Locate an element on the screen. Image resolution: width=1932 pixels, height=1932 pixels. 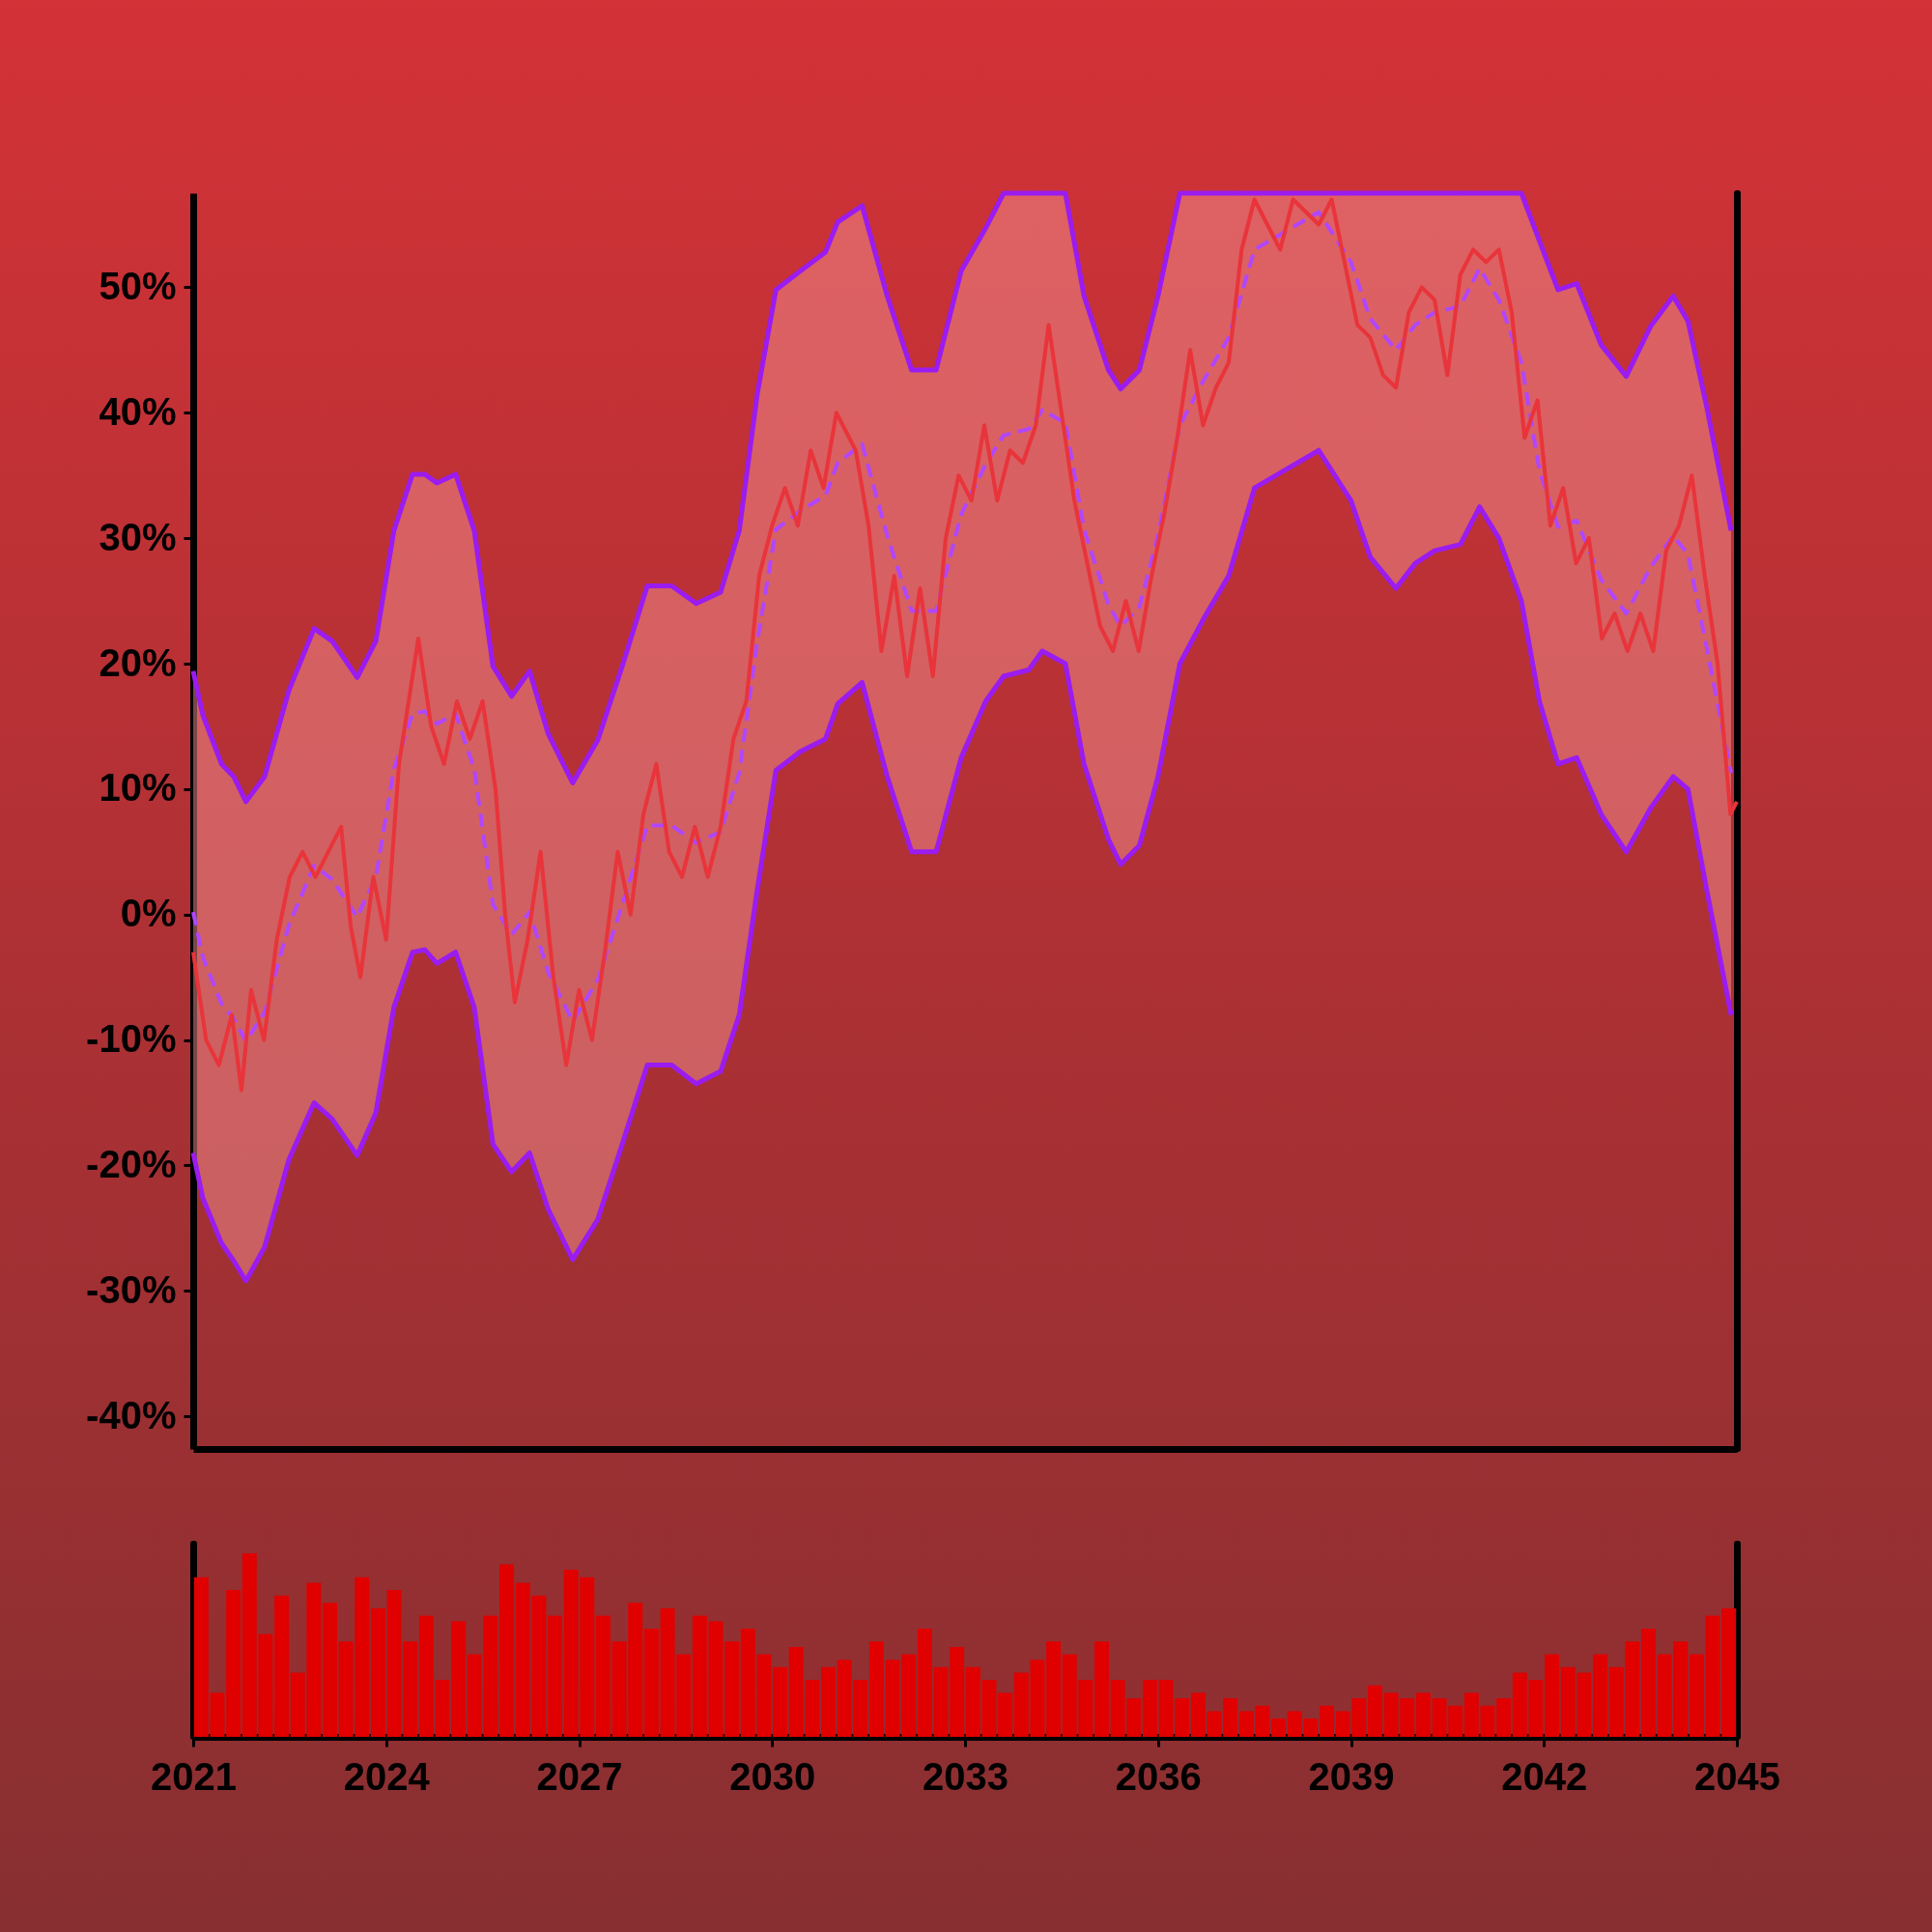
x-tick-label: 2042 is located at coordinates (1544, 1776).